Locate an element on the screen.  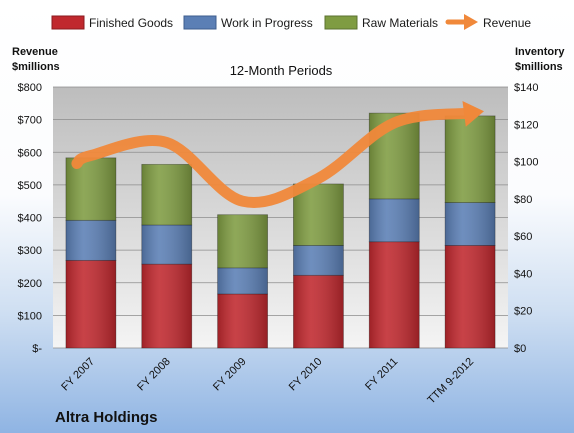
company-name: Altra Holdings is located at coordinates (106, 417).